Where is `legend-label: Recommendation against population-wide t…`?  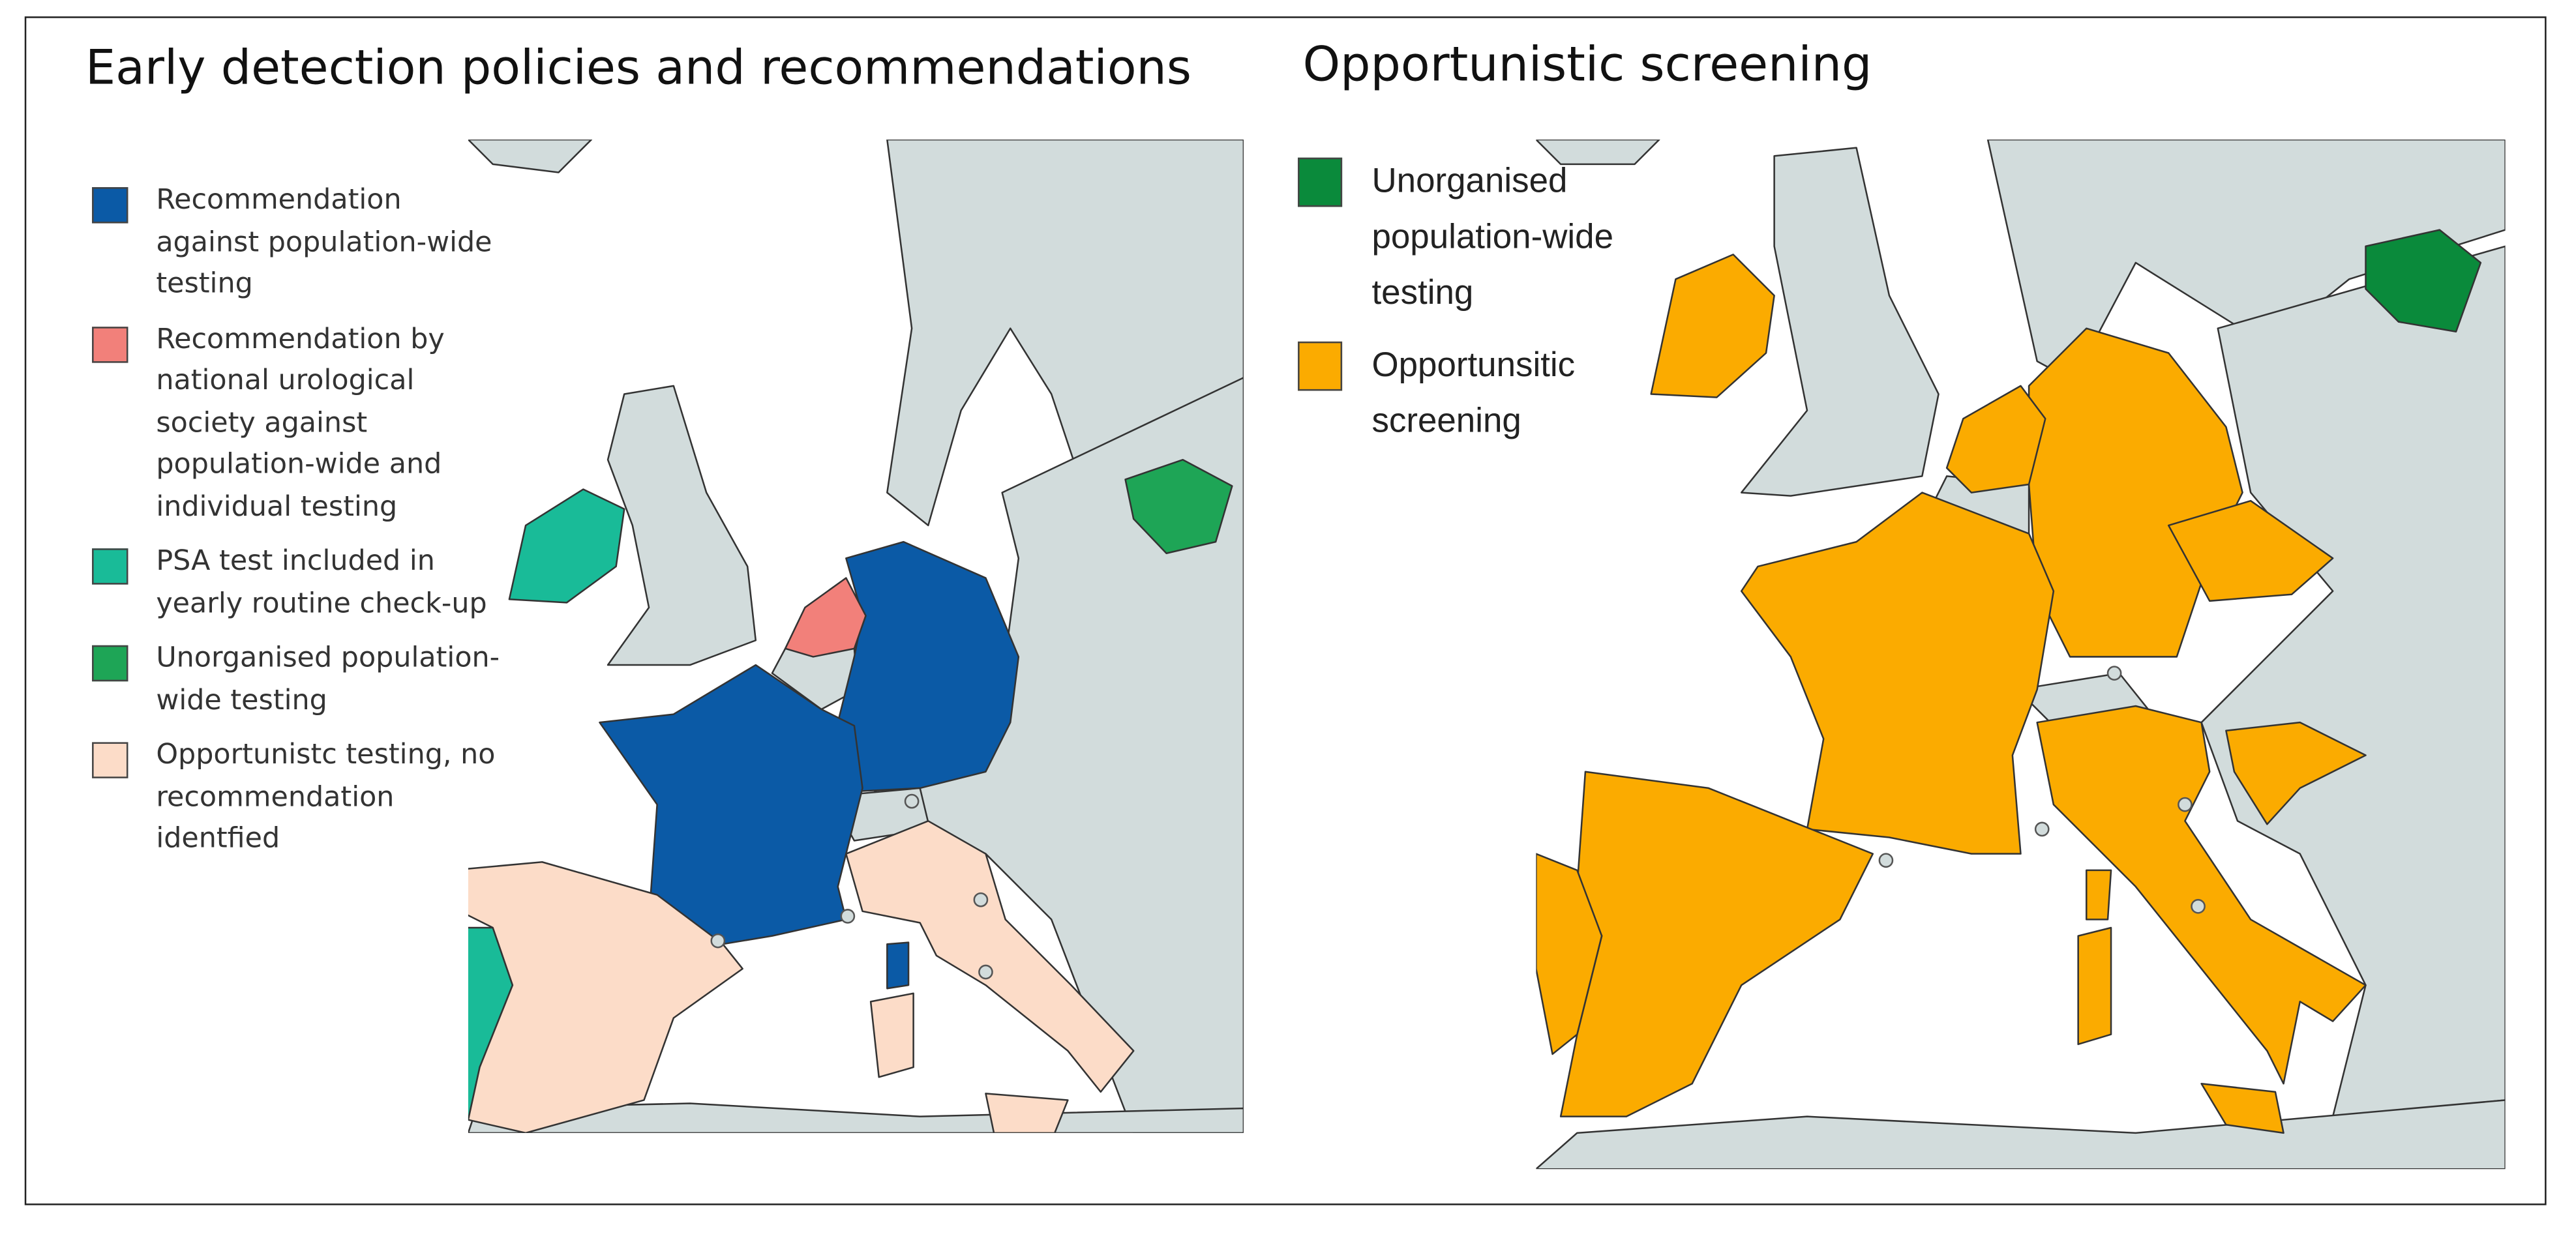 legend-label: Recommendation against population-wide t… is located at coordinates (324, 242).